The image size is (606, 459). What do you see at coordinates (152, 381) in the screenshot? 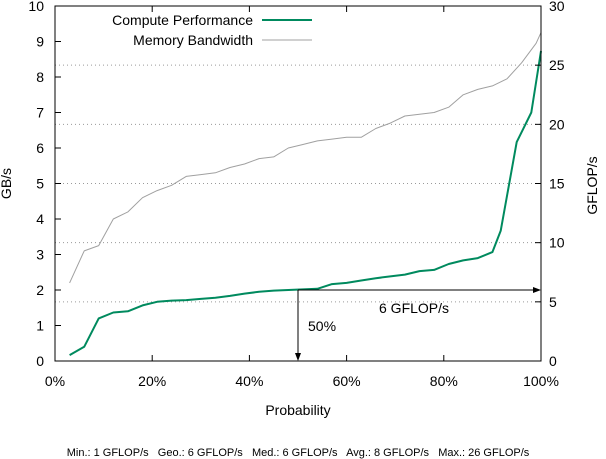
I see `x-tick-label-1: 20%` at bounding box center [152, 381].